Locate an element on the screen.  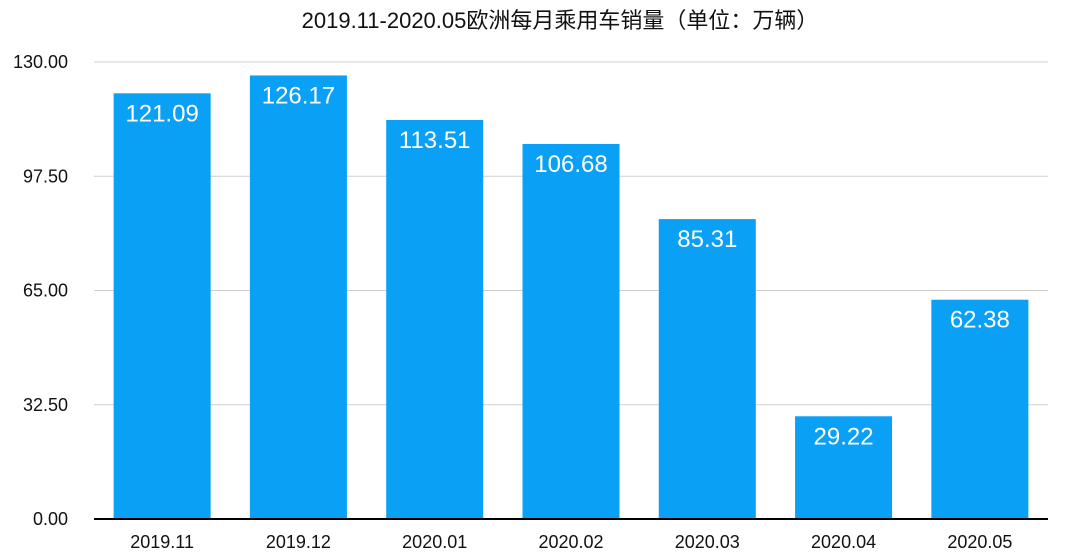
data-label: 126.17 is located at coordinates (298, 95).